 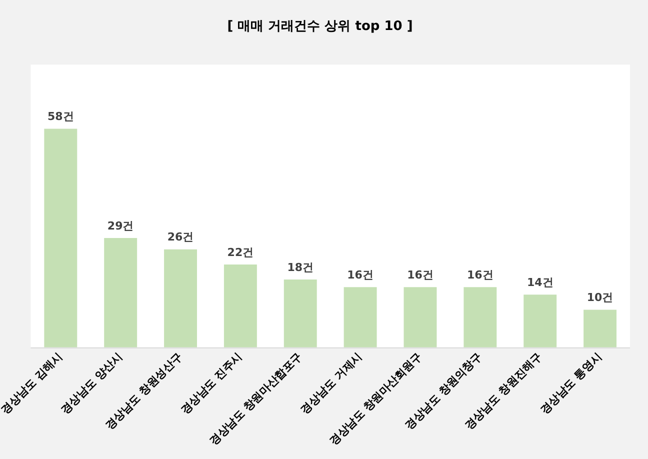 I want to click on data-label: 22건, so click(x=240, y=252).